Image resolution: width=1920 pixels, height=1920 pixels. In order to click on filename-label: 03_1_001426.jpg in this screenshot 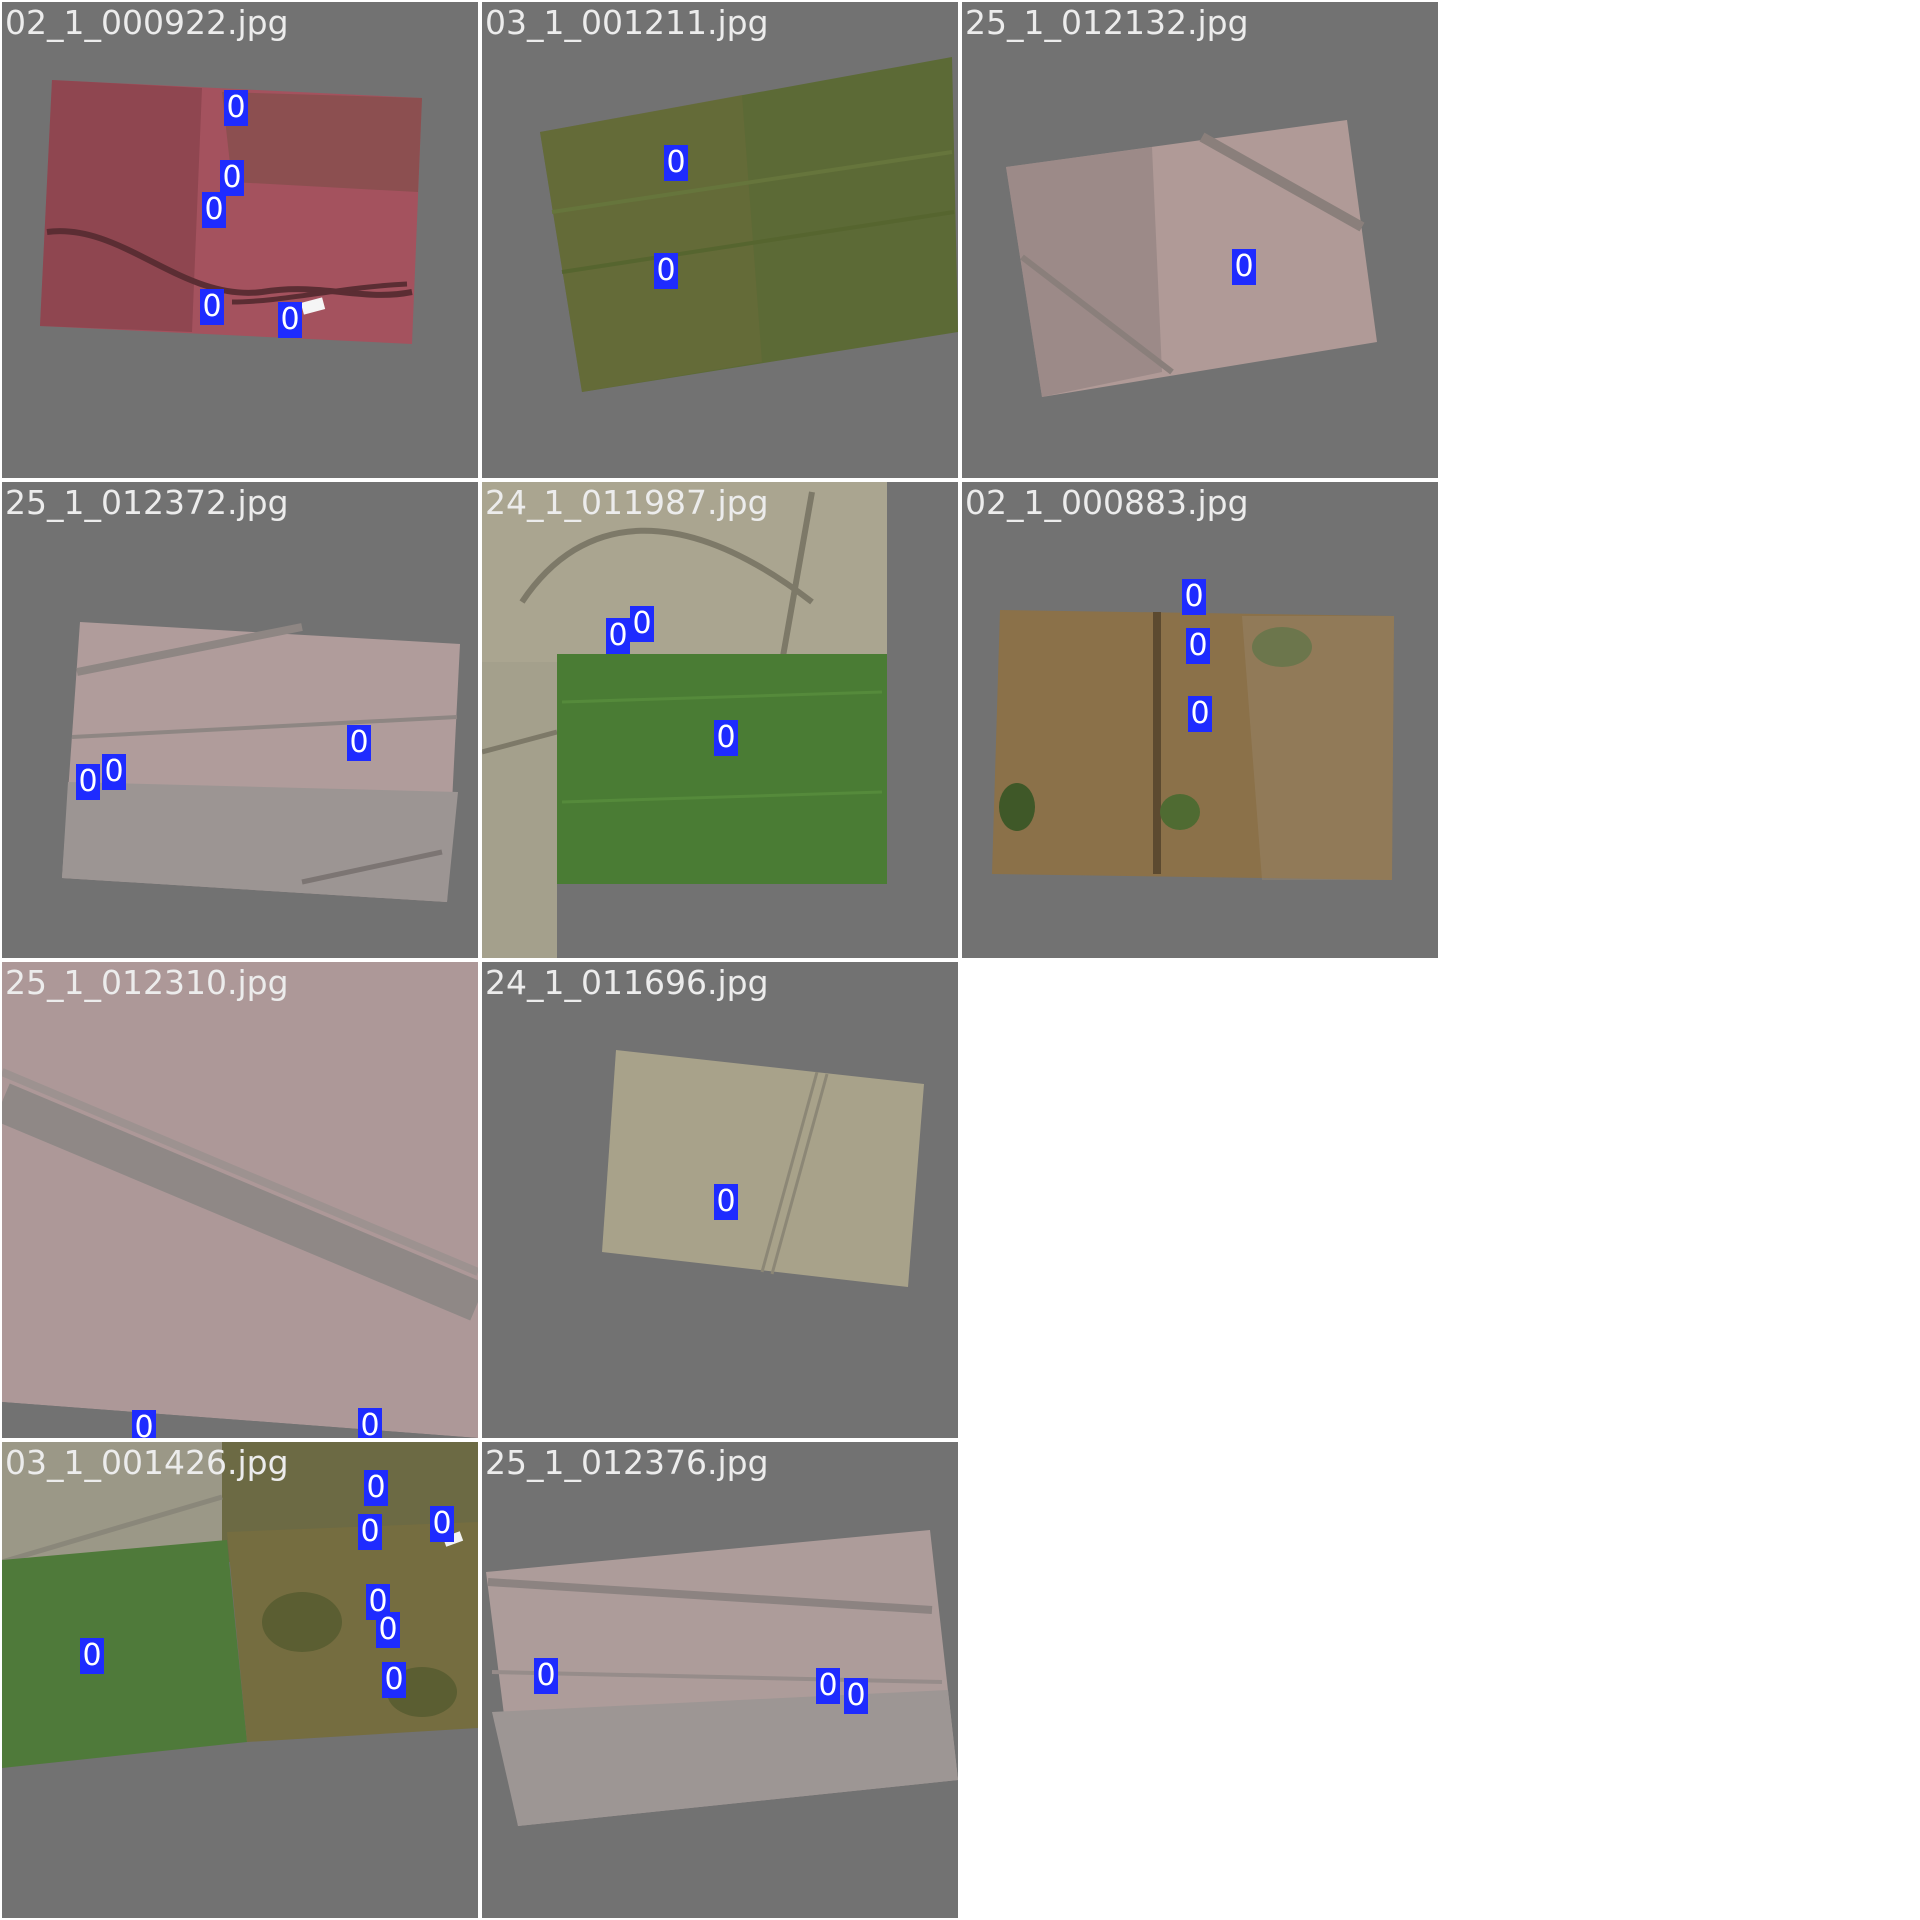, I will do `click(147, 1462)`.